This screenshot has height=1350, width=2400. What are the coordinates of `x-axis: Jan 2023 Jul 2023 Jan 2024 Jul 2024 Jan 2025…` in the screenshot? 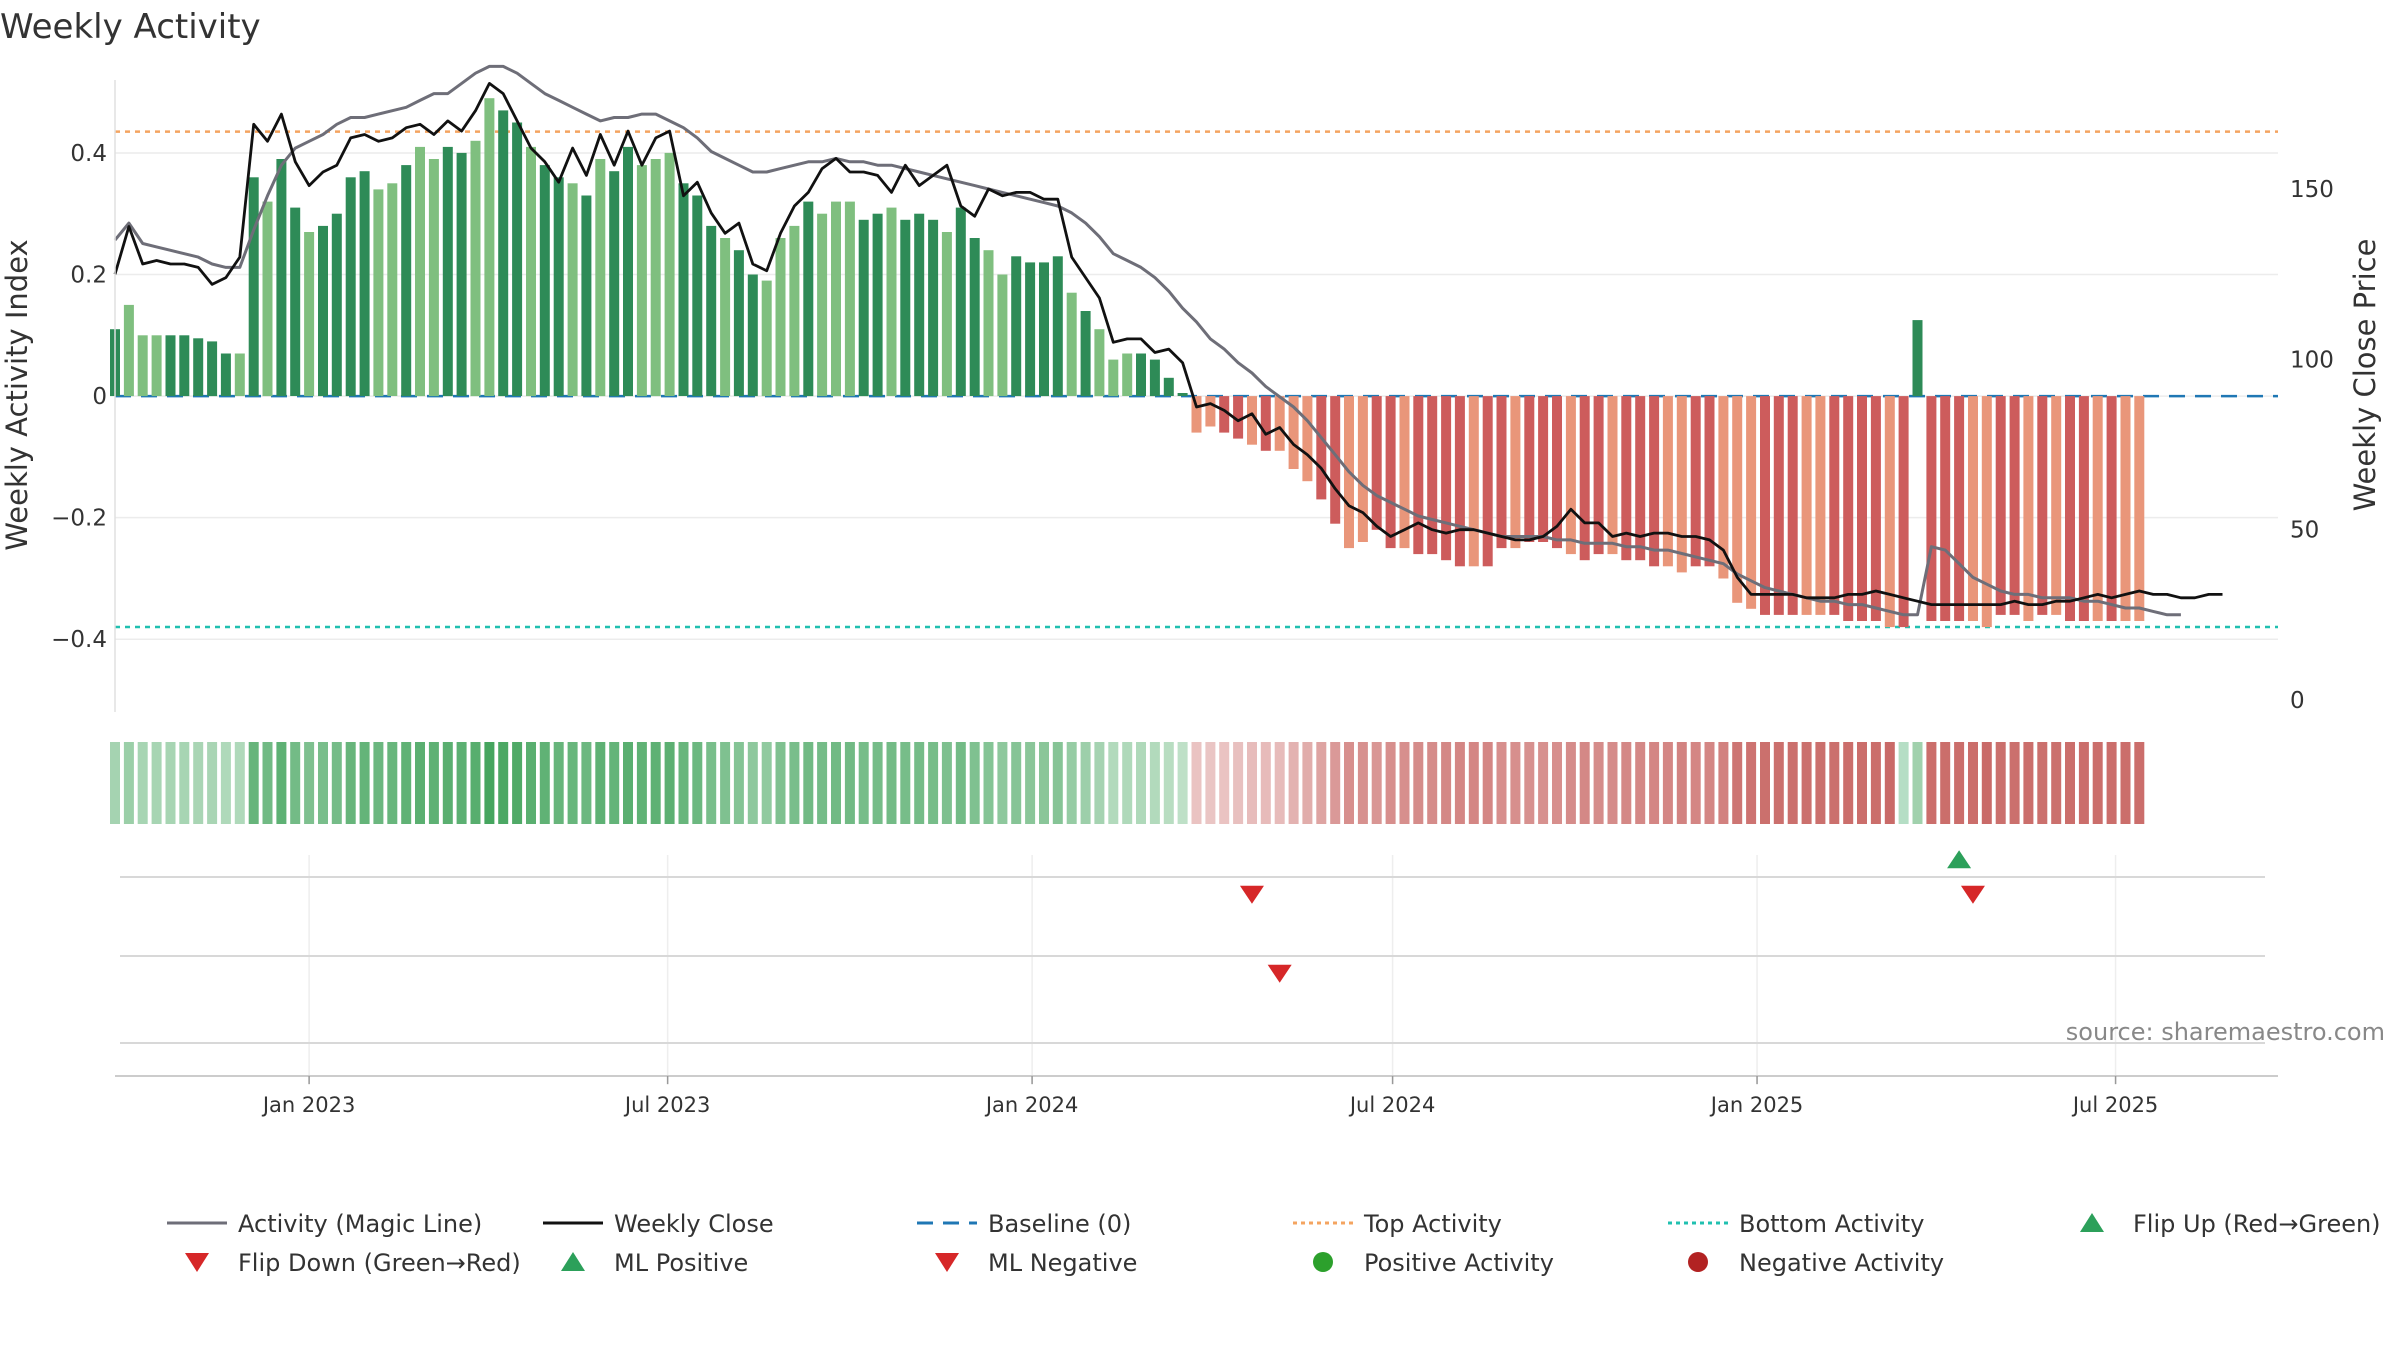 It's located at (1196, 1096).